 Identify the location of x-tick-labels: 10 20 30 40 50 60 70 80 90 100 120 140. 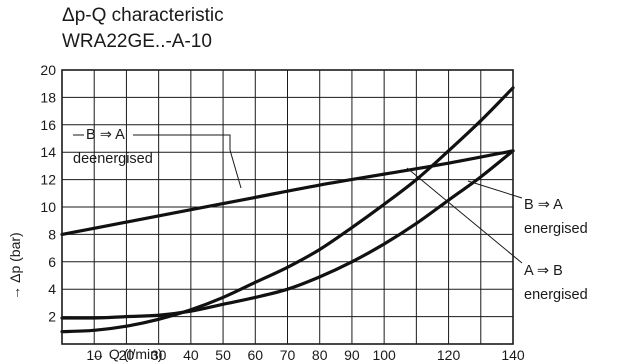
(305, 355).